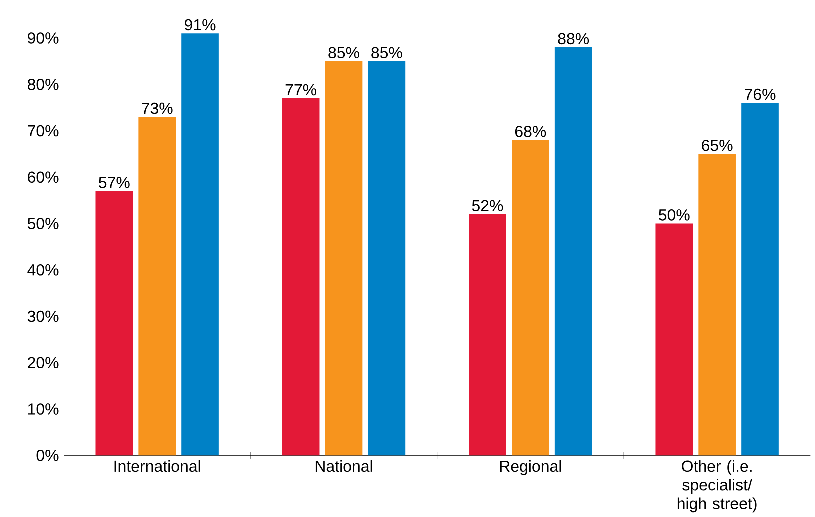 This screenshot has height=517, width=815. What do you see at coordinates (574, 39) in the screenshot?
I see `data-label: 88%` at bounding box center [574, 39].